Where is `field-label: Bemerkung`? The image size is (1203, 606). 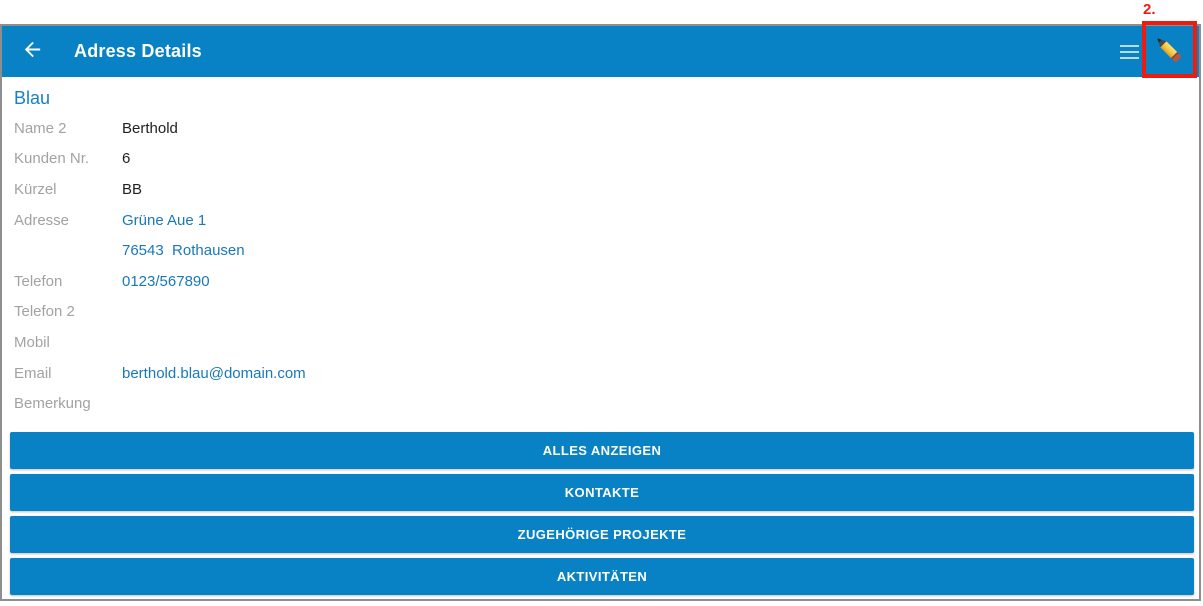 field-label: Bemerkung is located at coordinates (52, 404).